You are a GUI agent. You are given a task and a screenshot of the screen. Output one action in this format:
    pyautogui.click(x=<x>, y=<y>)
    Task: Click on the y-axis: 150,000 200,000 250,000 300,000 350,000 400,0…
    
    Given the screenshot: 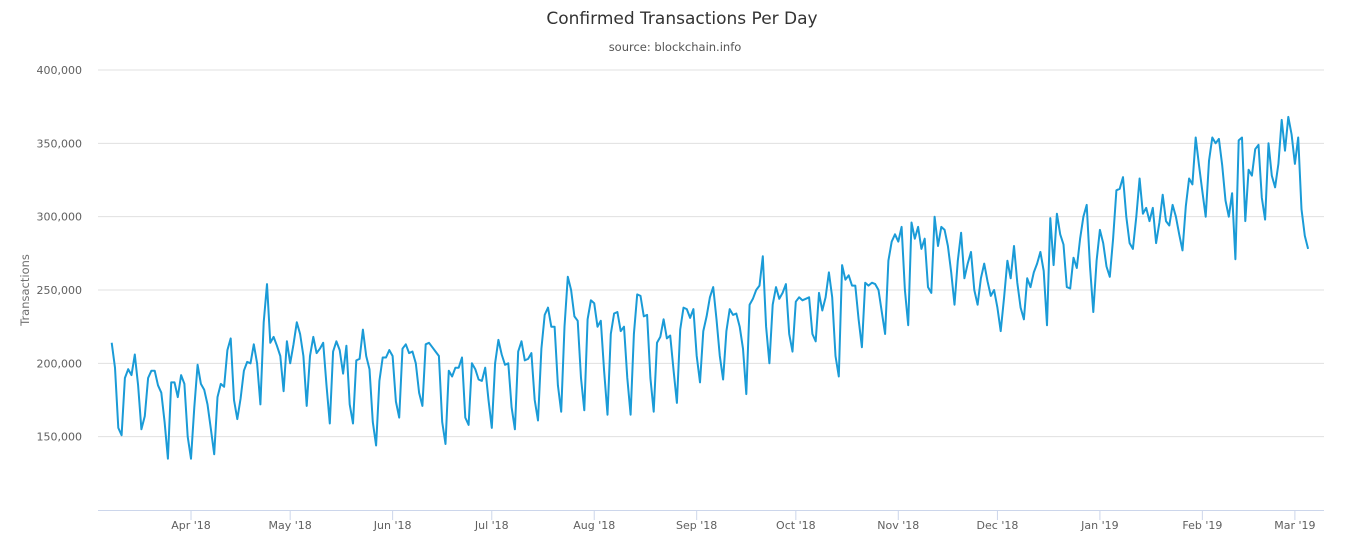 What is the action you would take?
    pyautogui.click(x=60, y=254)
    